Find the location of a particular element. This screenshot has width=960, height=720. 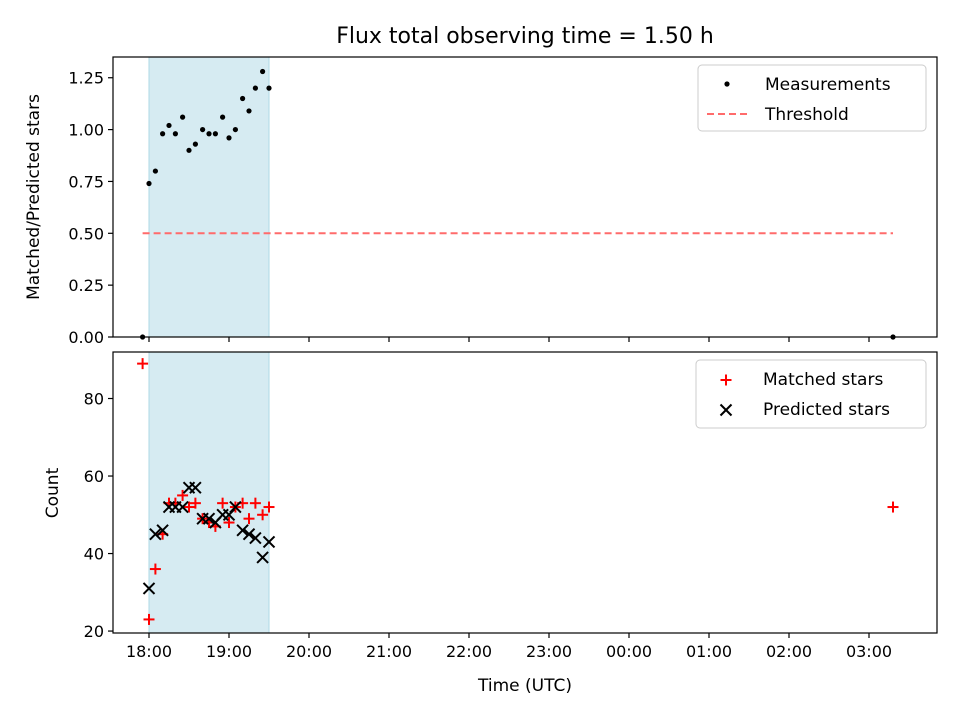

bottom-legend: Matched stars Predicted stars is located at coordinates (811, 394).